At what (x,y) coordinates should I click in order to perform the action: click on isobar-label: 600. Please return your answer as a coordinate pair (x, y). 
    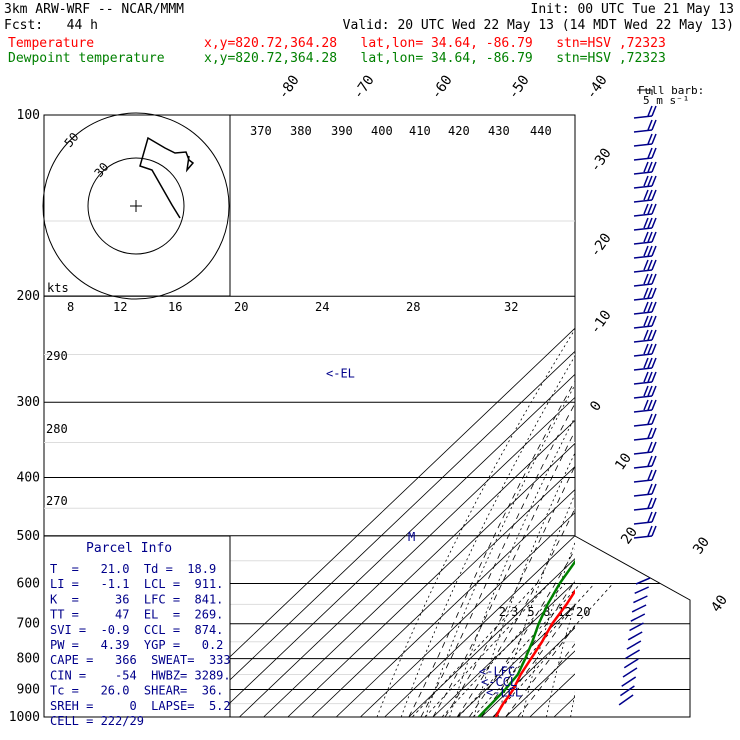
    Looking at the image, I should click on (28, 583).